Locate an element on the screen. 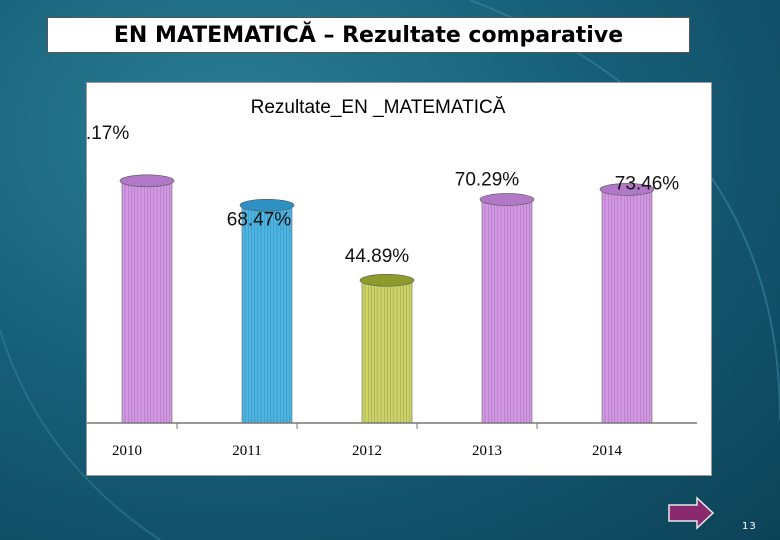 The height and width of the screenshot is (540, 780). x-tick-label-2010: 2010 is located at coordinates (127, 451).